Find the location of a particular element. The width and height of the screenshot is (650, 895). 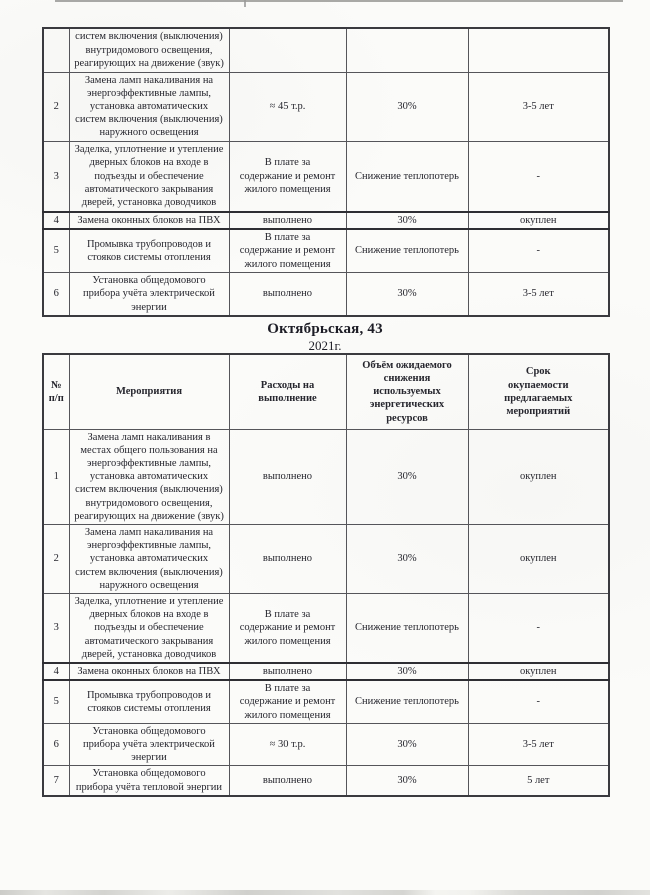

section-title: Октябрьская, 43 is located at coordinates (325, 329).